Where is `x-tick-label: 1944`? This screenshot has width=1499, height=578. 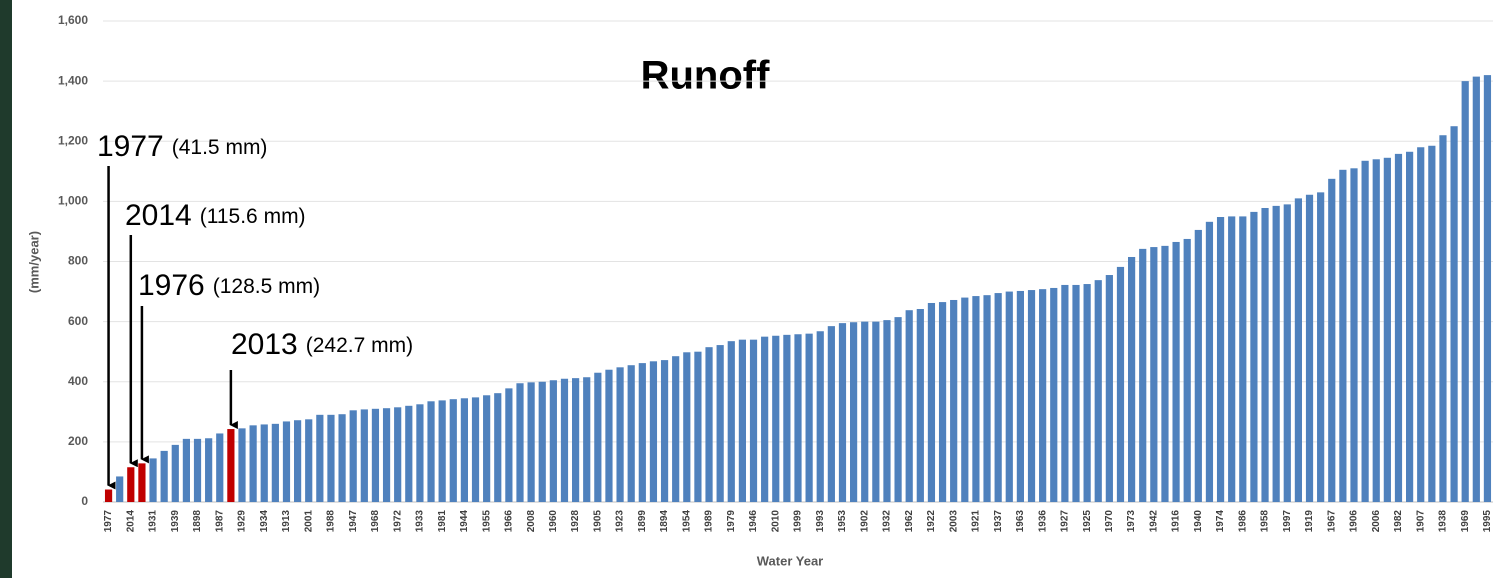
x-tick-label: 1944 is located at coordinates (464, 521).